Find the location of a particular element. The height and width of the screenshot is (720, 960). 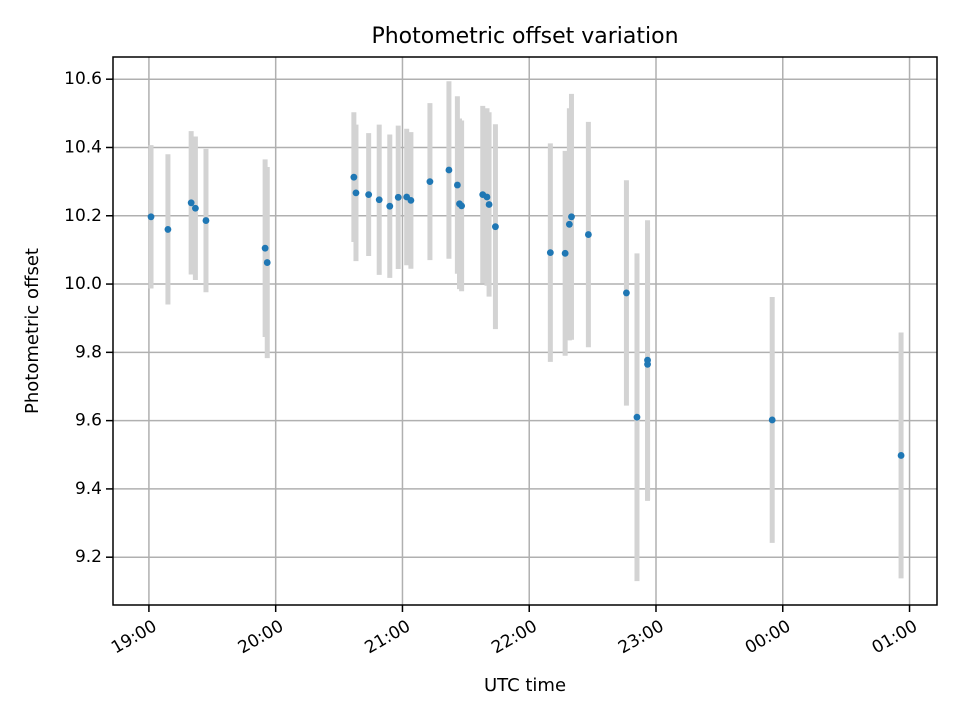

y-tick-label: 10.6 is located at coordinates (83, 79).